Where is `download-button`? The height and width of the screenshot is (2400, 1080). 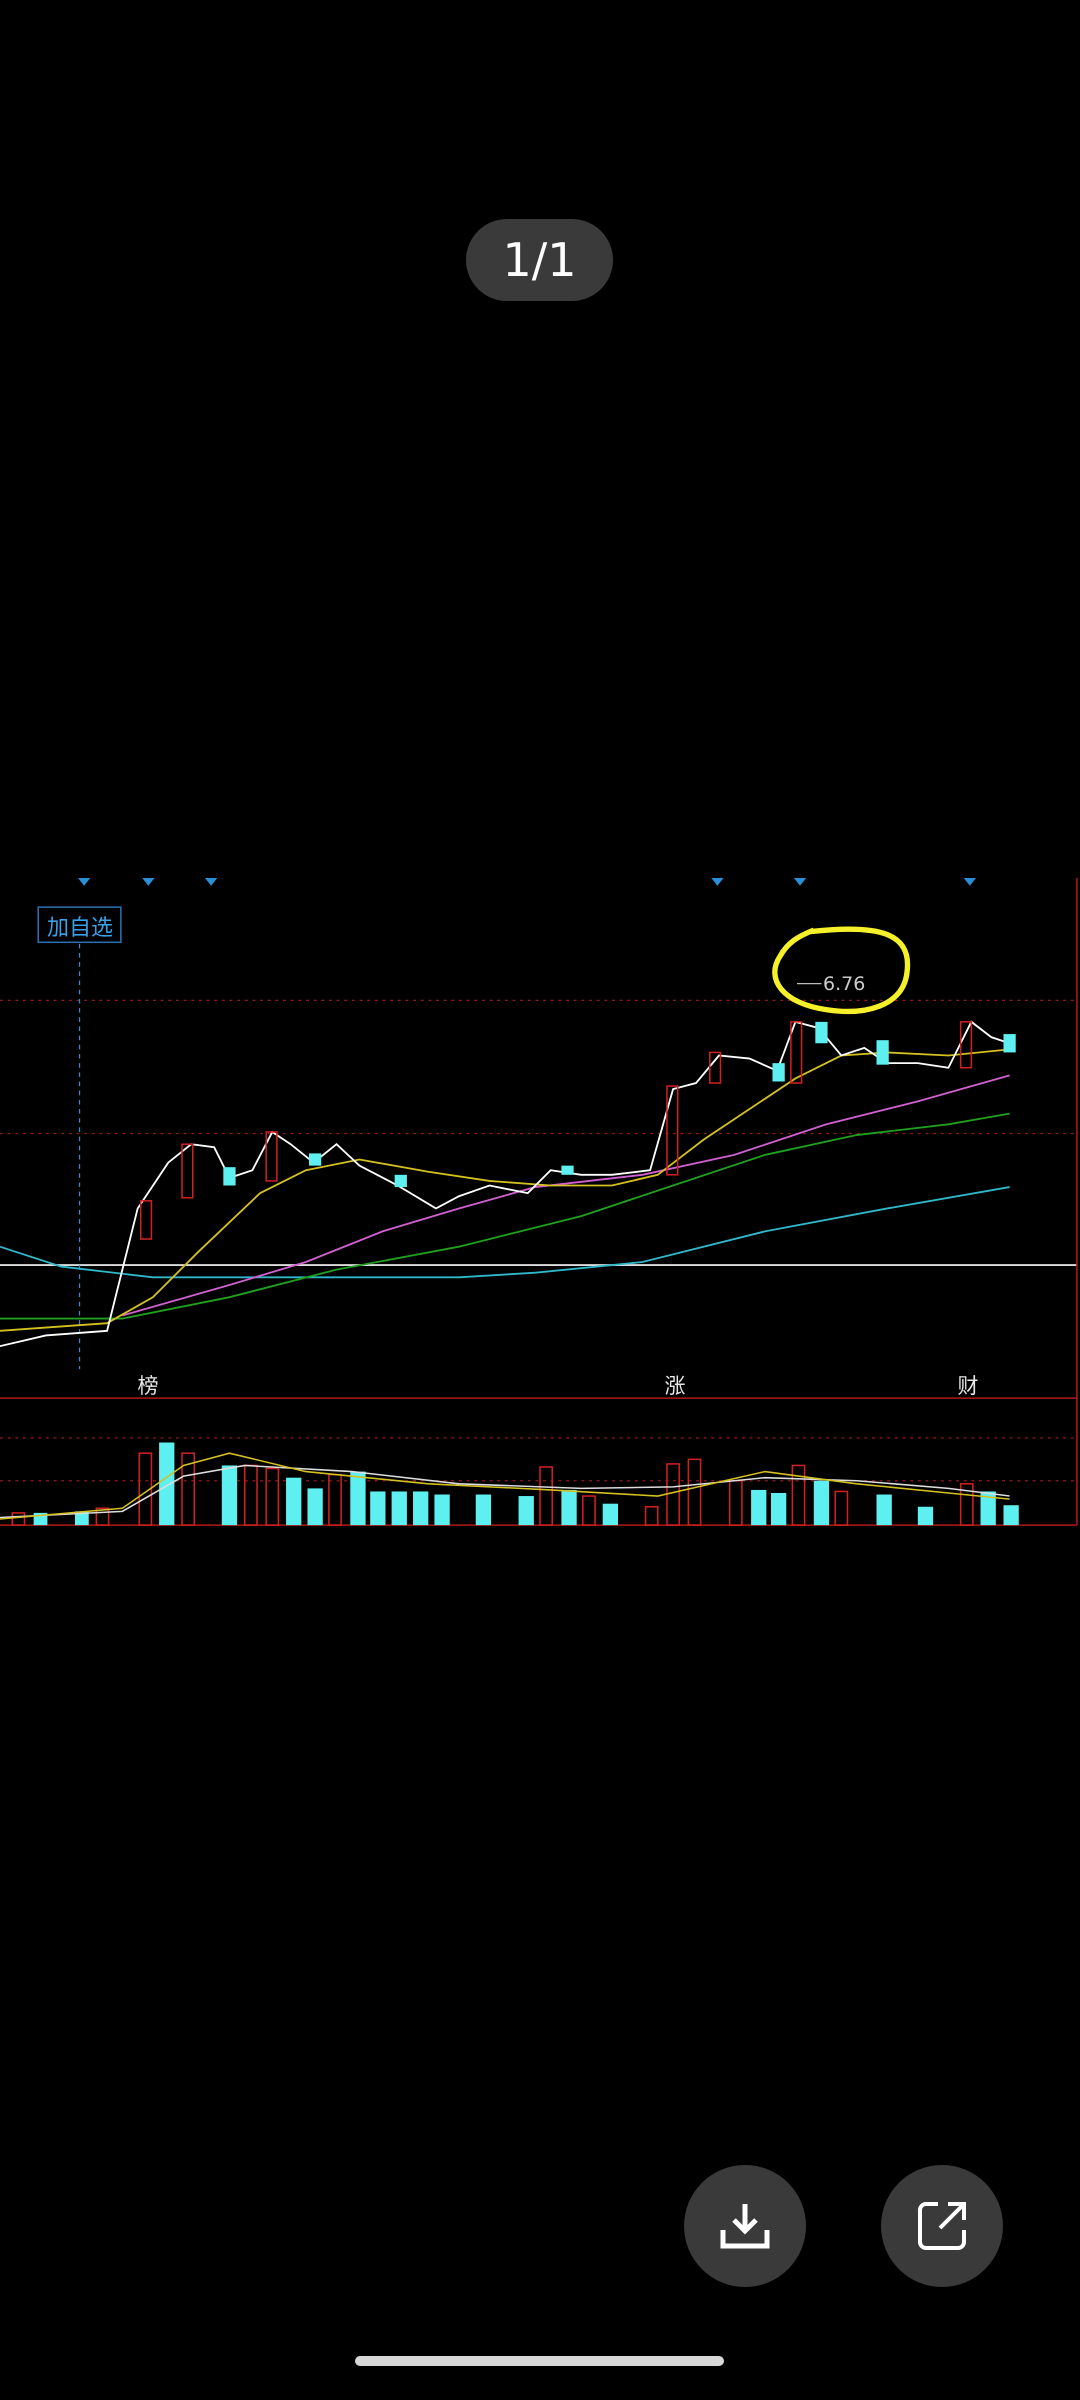
download-button is located at coordinates (745, 2226).